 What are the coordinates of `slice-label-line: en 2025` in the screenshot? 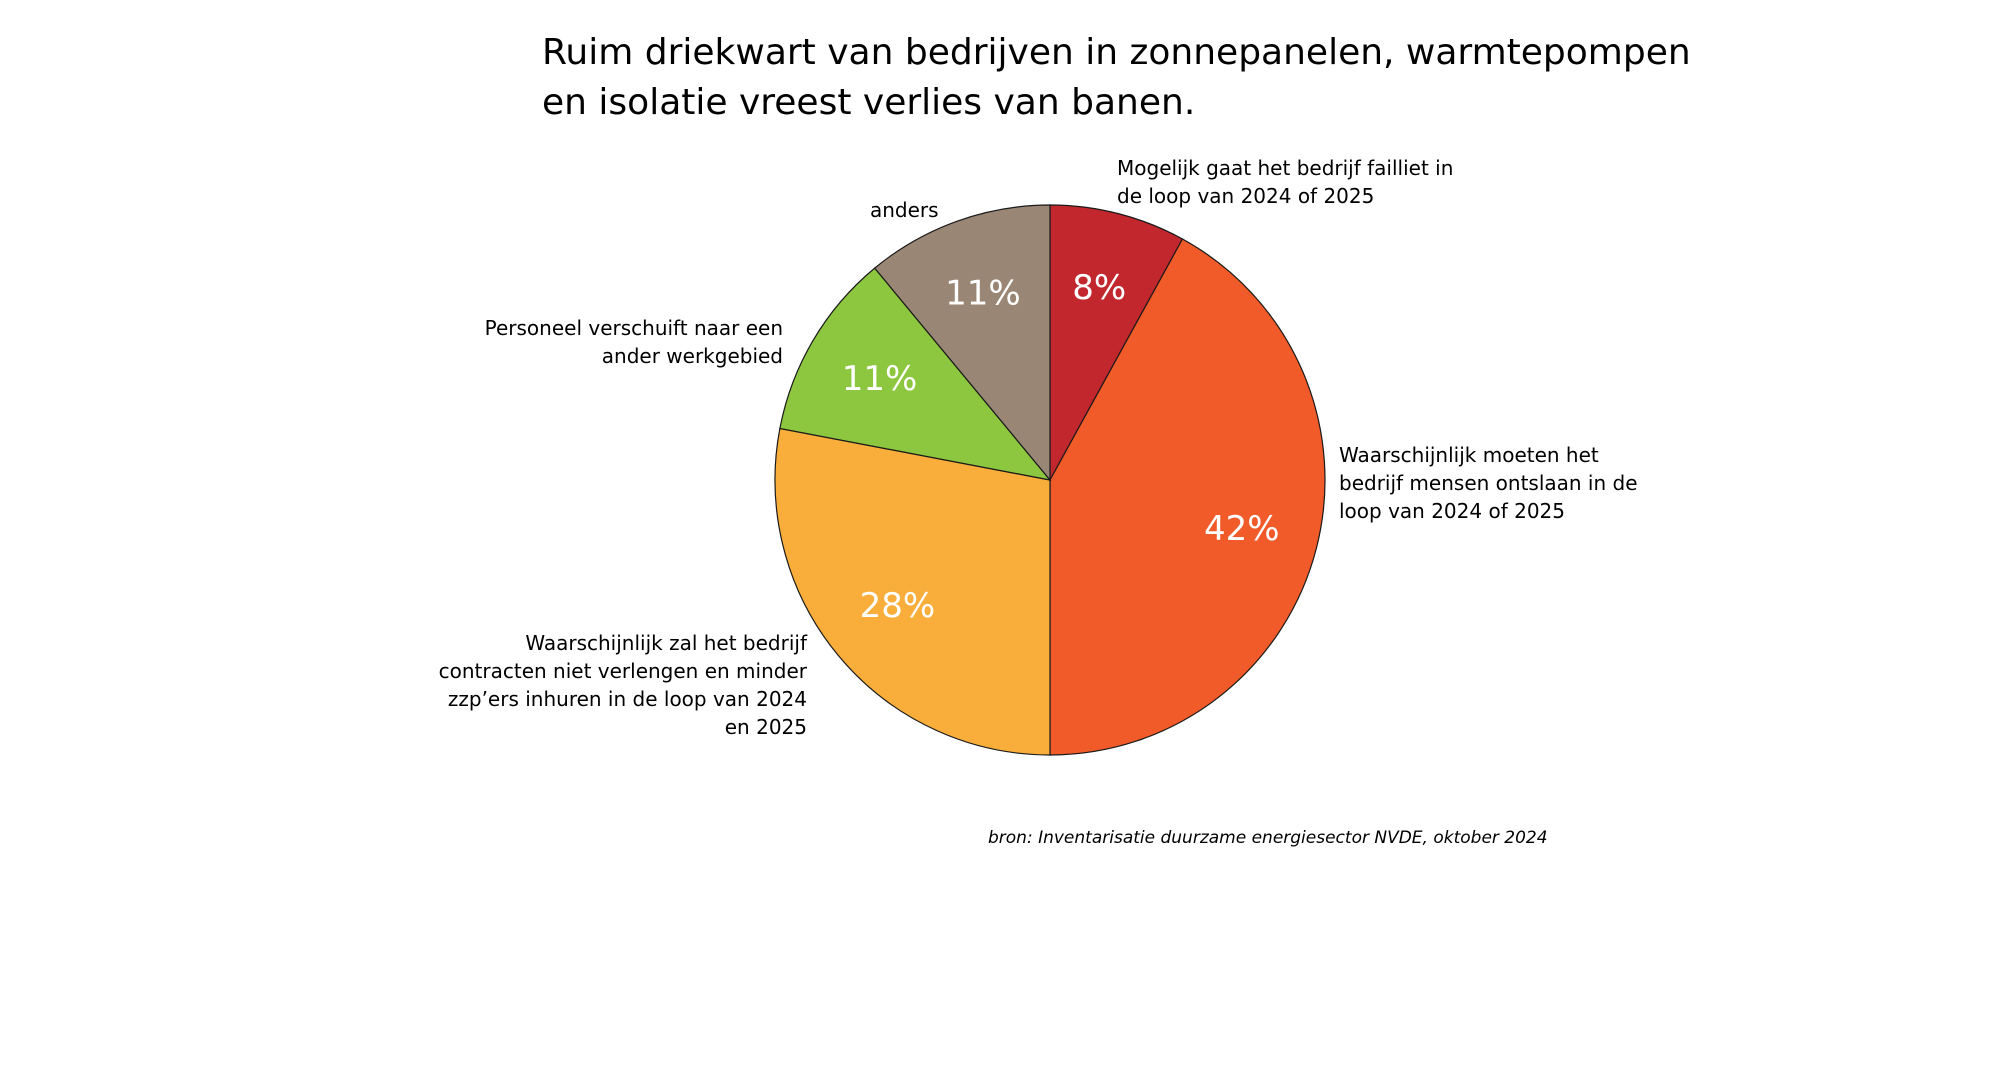 It's located at (765, 727).